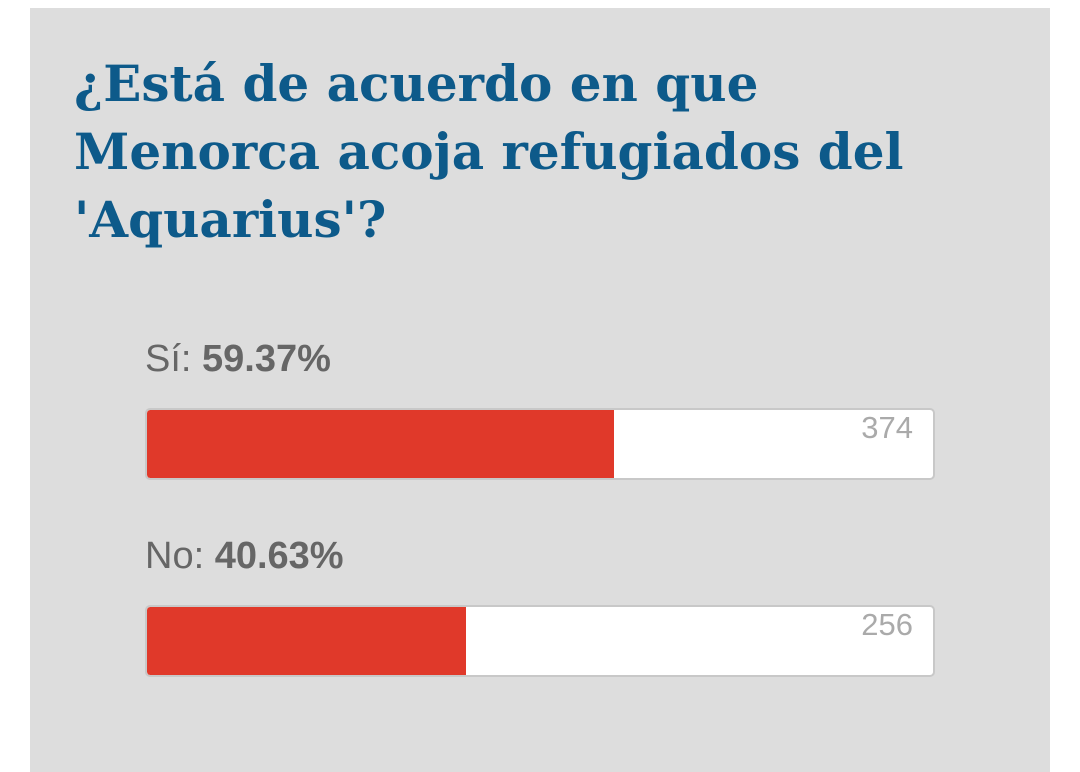  I want to click on option-name: Sí:, so click(168, 359).